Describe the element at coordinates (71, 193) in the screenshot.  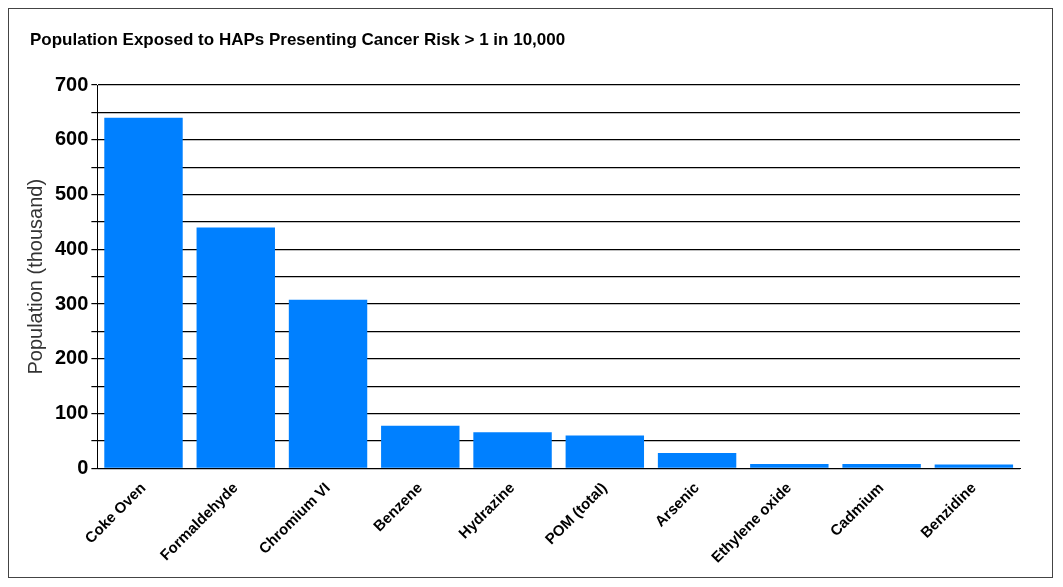
I see `y-tick-label: 500` at that location.